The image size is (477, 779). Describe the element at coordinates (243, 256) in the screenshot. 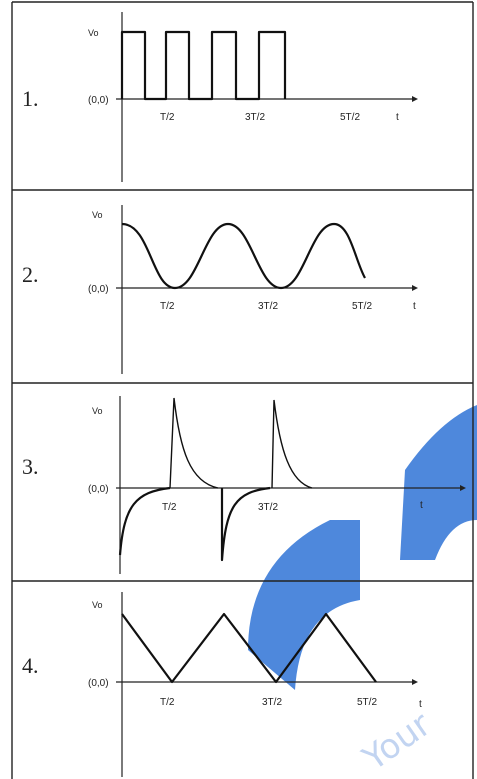

I see `sine-wave` at that location.